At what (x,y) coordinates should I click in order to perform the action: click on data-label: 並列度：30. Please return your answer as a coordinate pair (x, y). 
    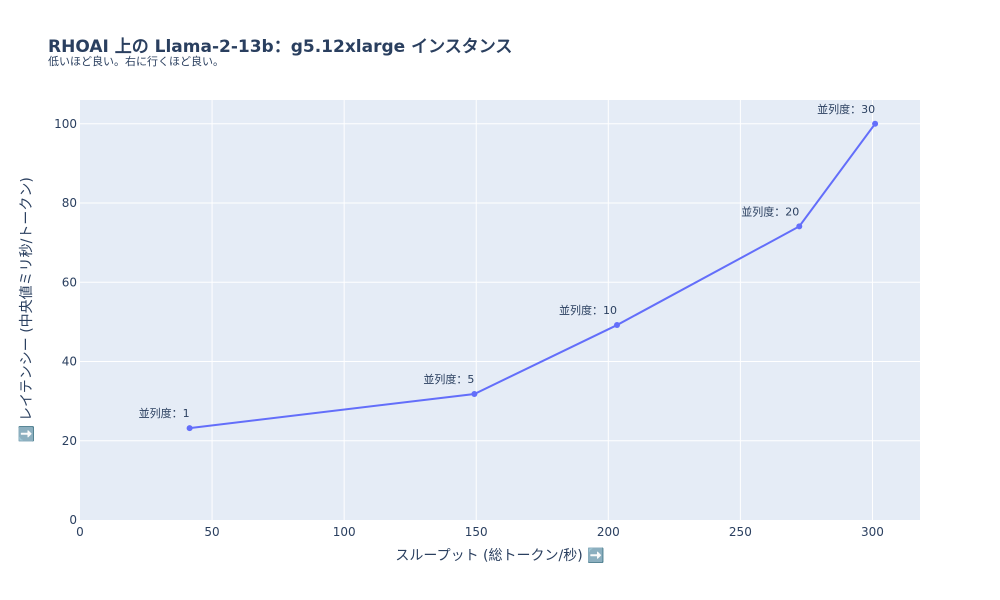
    Looking at the image, I should click on (846, 109).